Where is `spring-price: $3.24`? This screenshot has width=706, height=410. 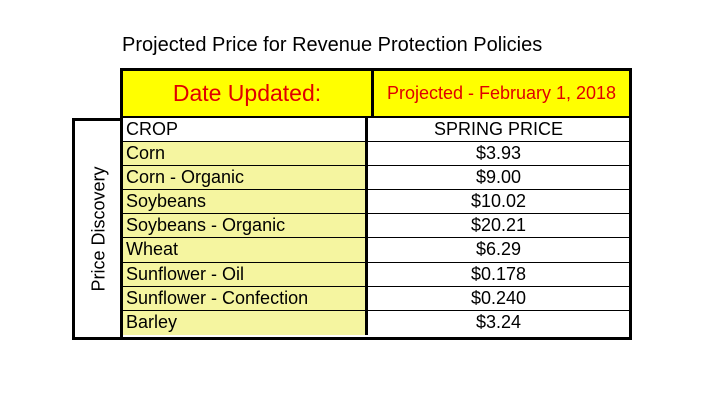 spring-price: $3.24 is located at coordinates (498, 321).